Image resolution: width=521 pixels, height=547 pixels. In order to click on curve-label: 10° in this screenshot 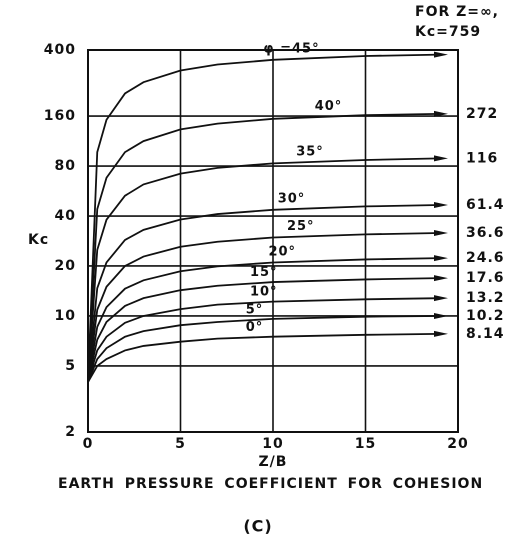, I will do `click(264, 292)`.